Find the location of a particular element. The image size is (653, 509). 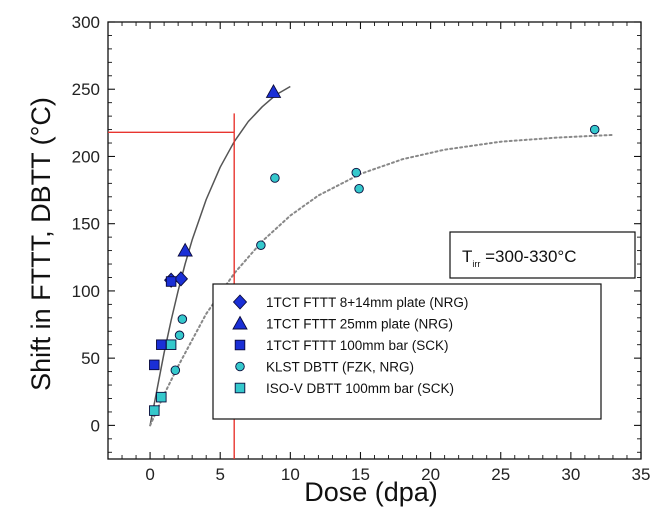

x-tick-label: 15 is located at coordinates (360, 474).